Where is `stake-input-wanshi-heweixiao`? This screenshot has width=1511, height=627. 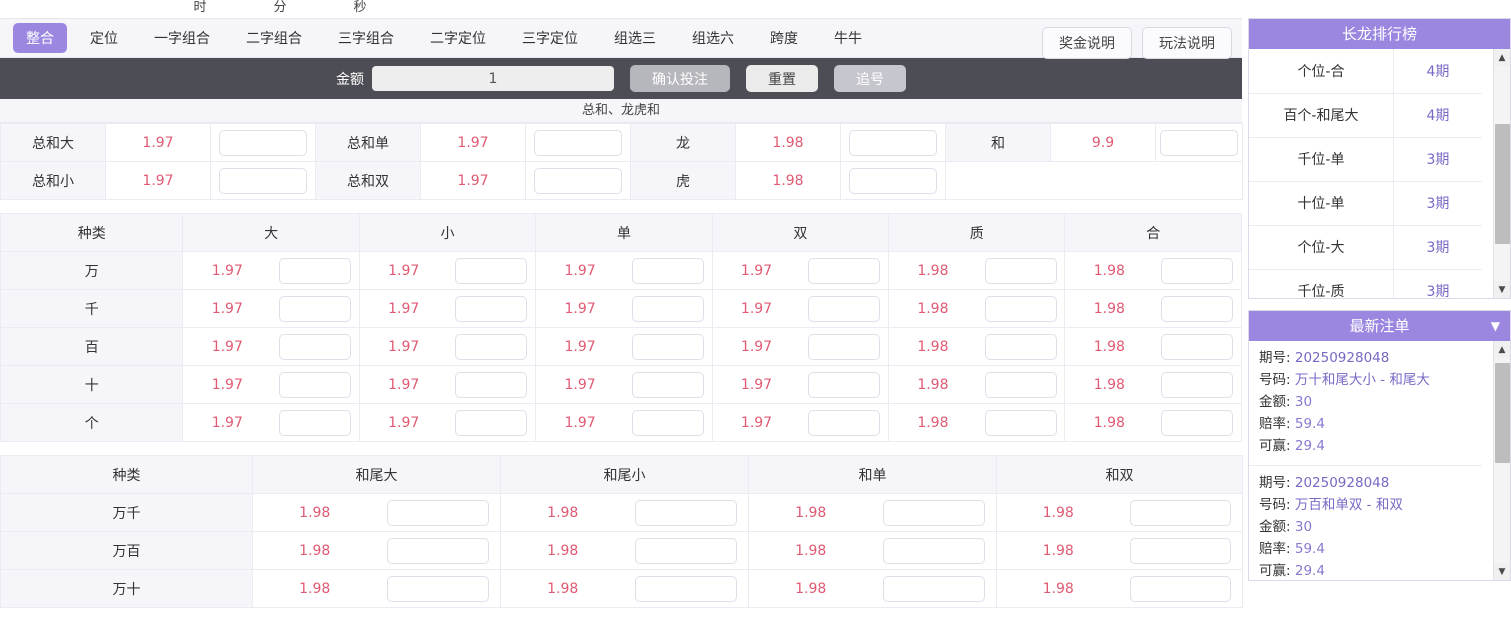 stake-input-wanshi-heweixiao is located at coordinates (686, 588).